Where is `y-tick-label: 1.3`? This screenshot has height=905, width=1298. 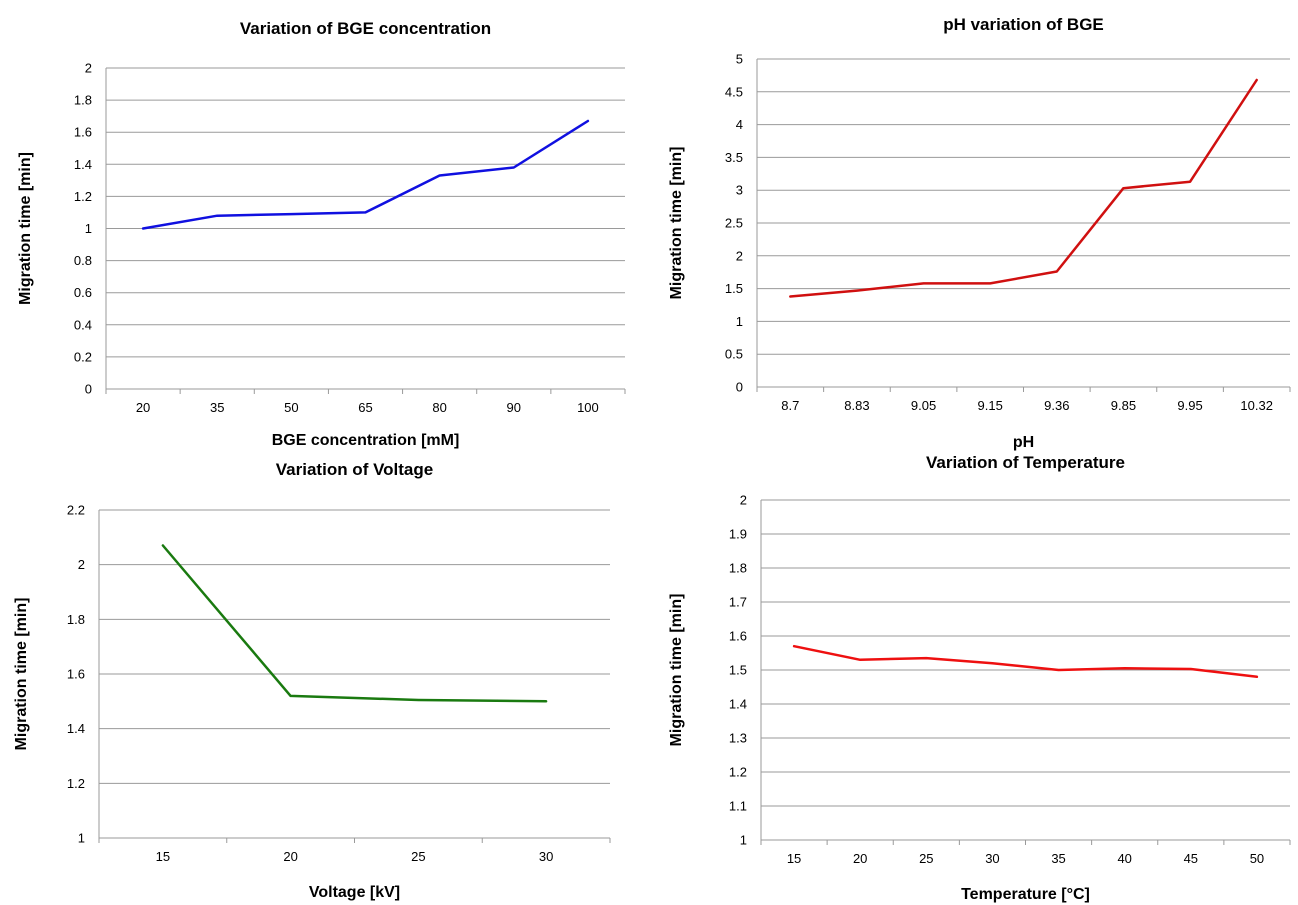
y-tick-label: 1.3 is located at coordinates (738, 738).